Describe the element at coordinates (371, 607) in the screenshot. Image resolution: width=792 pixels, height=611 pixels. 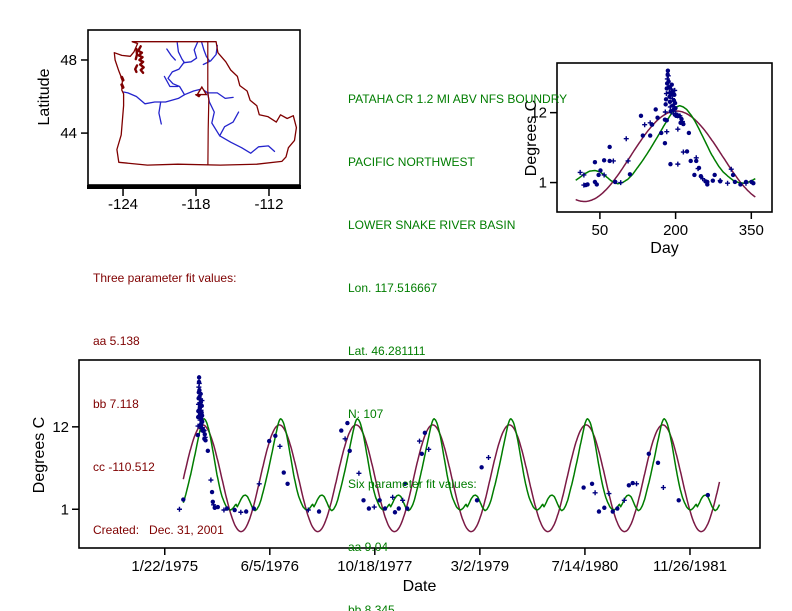
I see `six-param-bb: bb 8.345` at that location.